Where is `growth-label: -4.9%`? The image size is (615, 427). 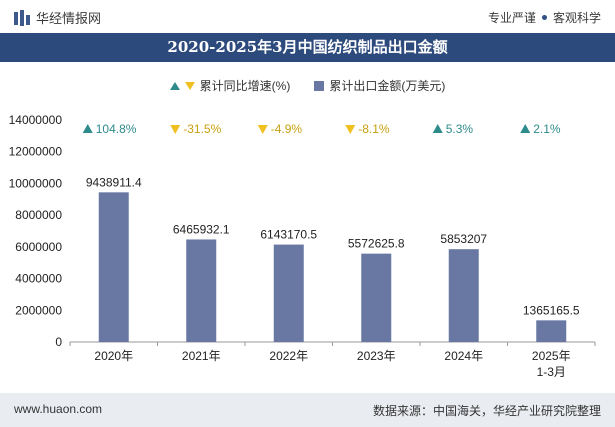 growth-label: -4.9% is located at coordinates (287, 129).